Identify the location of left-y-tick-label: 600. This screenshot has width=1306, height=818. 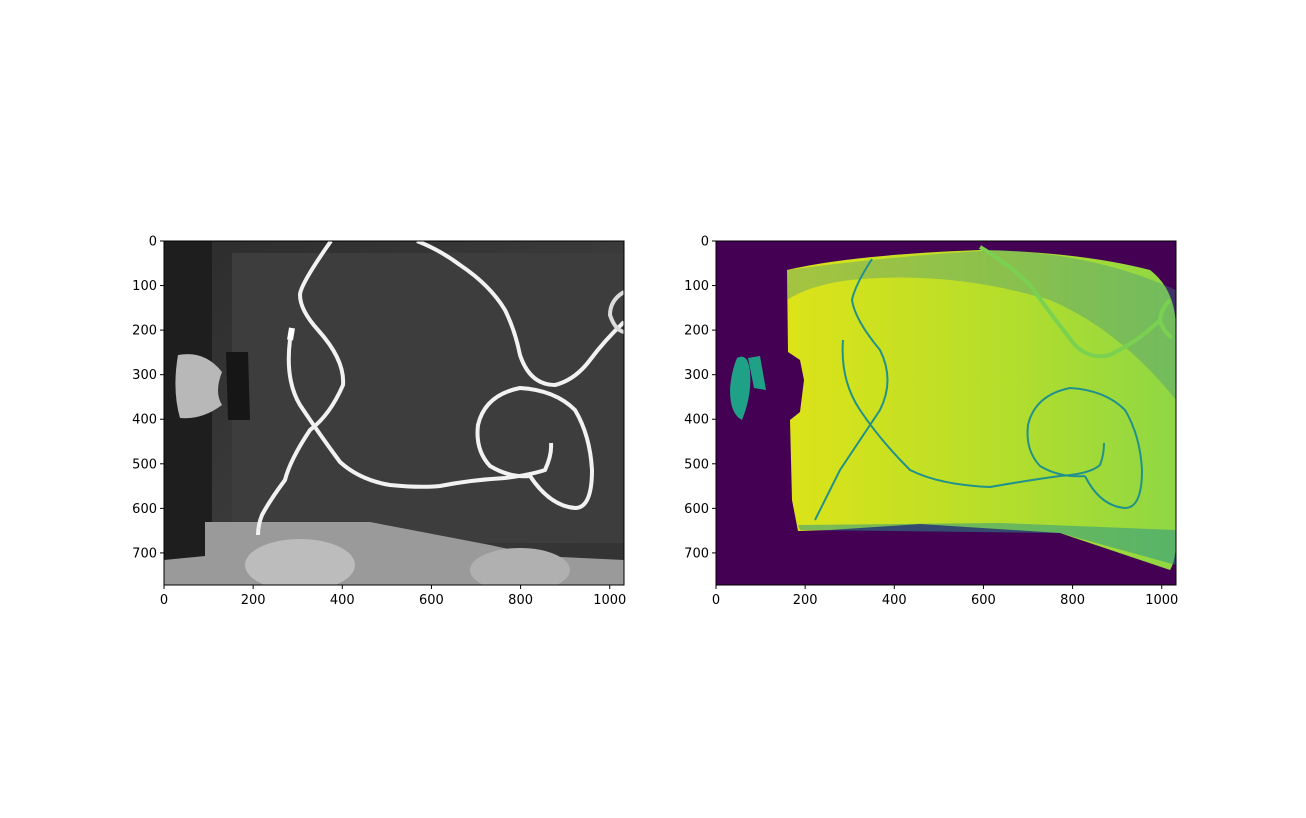
(144, 509).